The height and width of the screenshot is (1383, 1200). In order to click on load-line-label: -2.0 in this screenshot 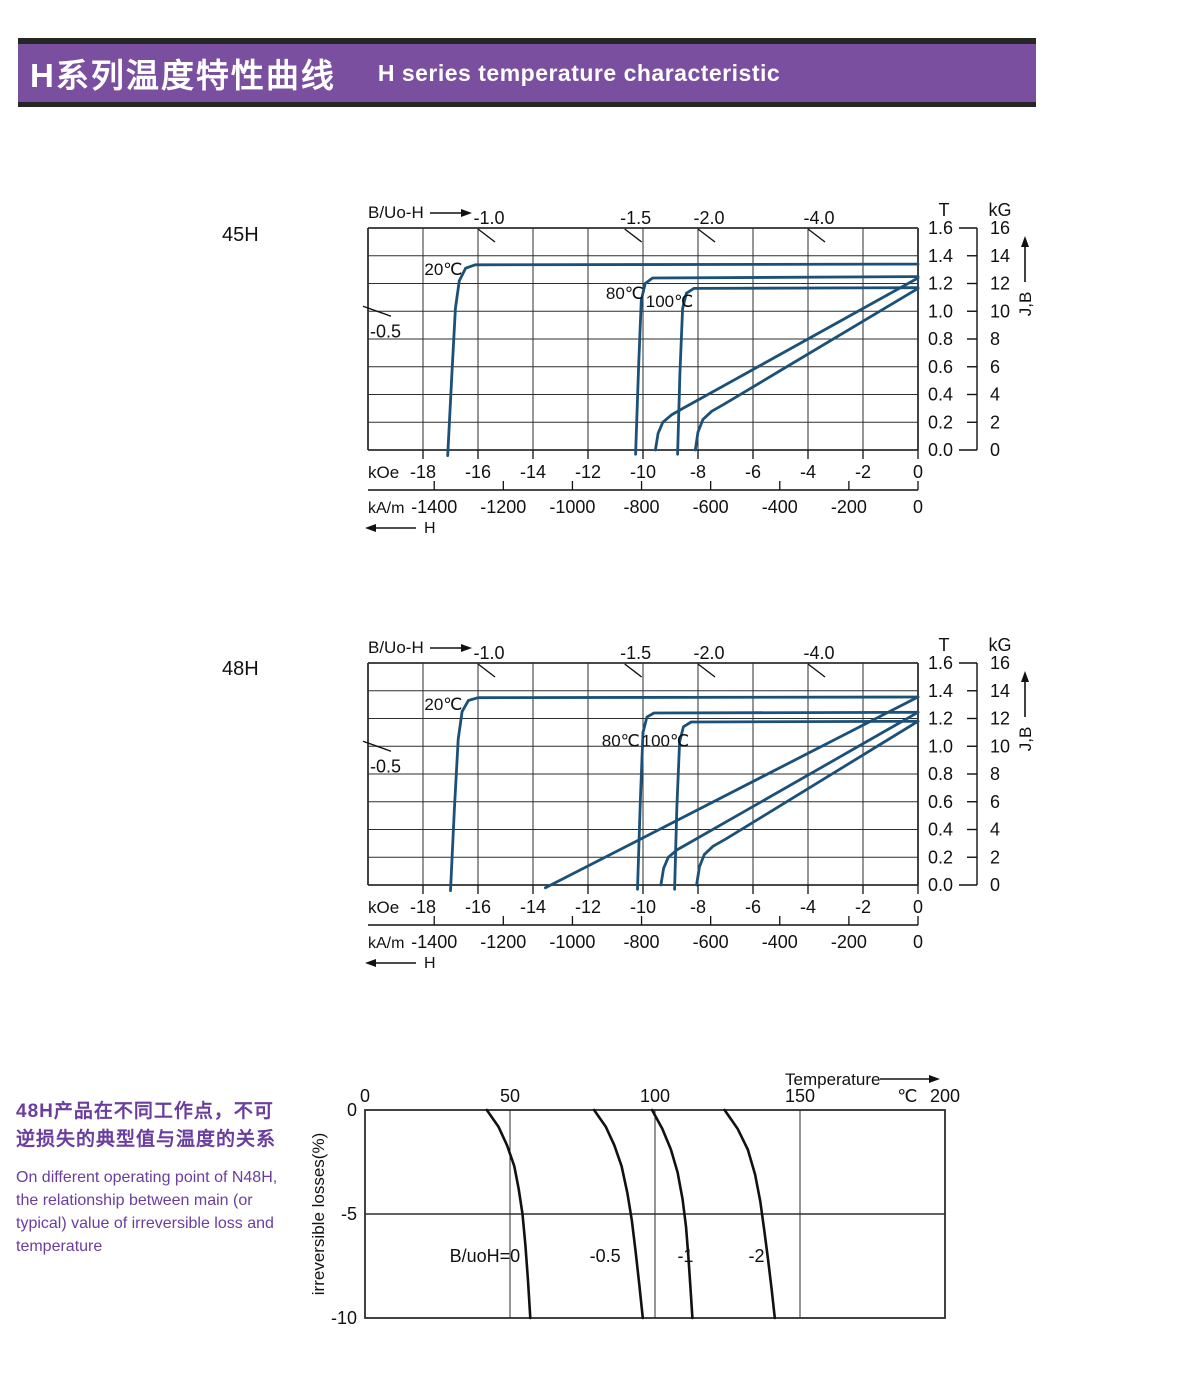, I will do `click(708, 653)`.